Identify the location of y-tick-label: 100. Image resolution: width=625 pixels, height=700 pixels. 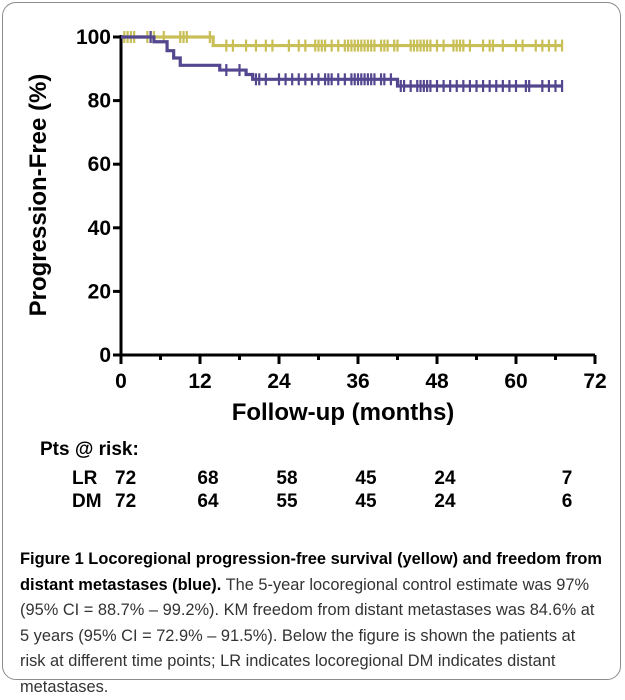
(93, 37).